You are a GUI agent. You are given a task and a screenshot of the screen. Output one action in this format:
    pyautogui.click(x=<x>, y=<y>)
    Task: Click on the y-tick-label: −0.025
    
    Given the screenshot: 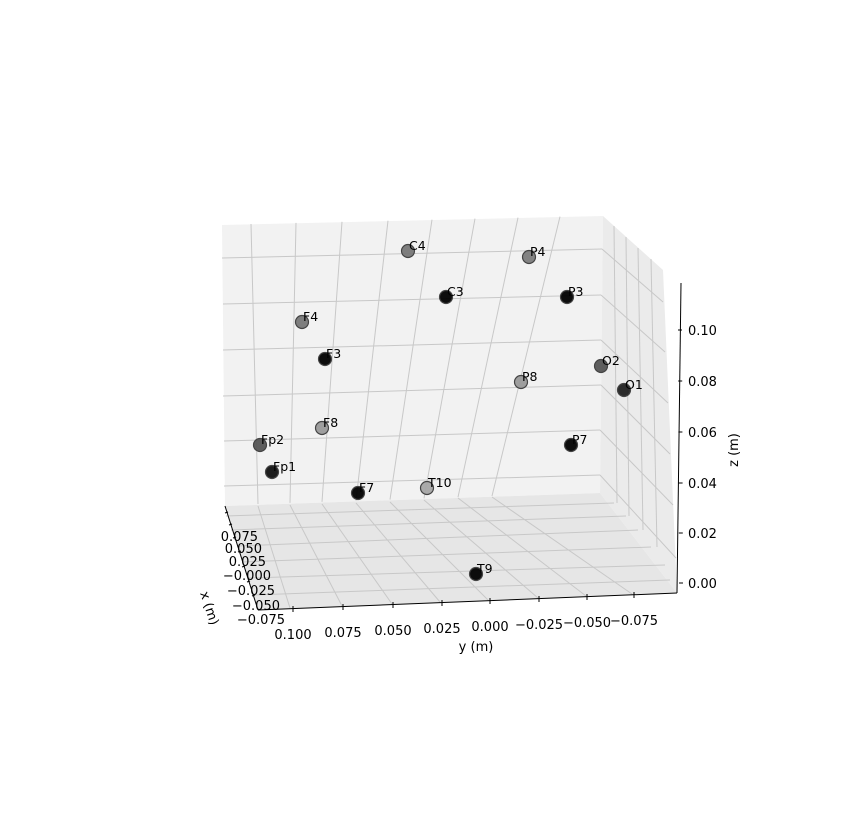 What is the action you would take?
    pyautogui.click(x=539, y=625)
    